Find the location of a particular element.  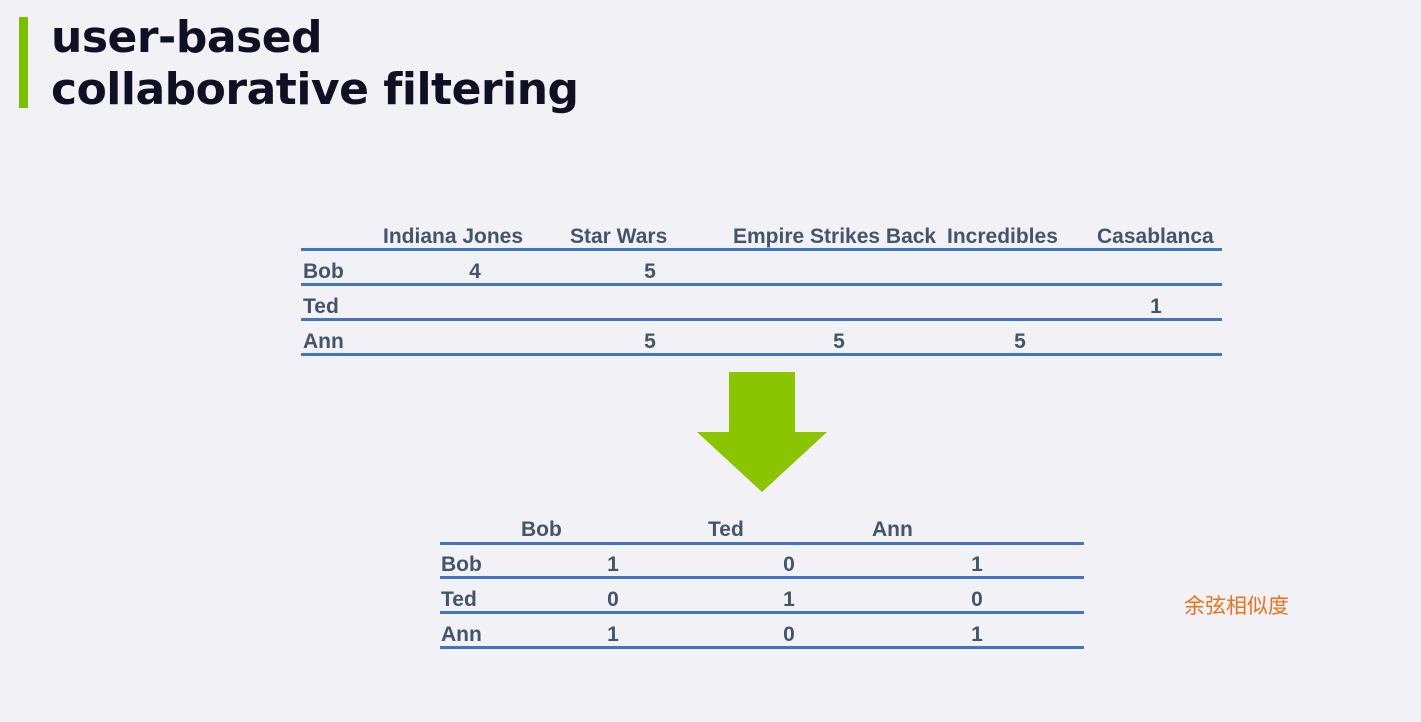

table-cell: 4 is located at coordinates (475, 271).